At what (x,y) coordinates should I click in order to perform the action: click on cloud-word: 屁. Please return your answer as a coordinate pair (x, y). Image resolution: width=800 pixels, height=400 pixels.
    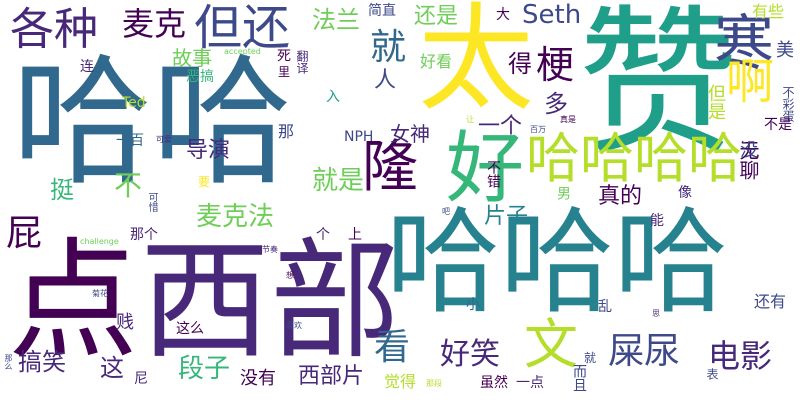
    Looking at the image, I should click on (24, 233).